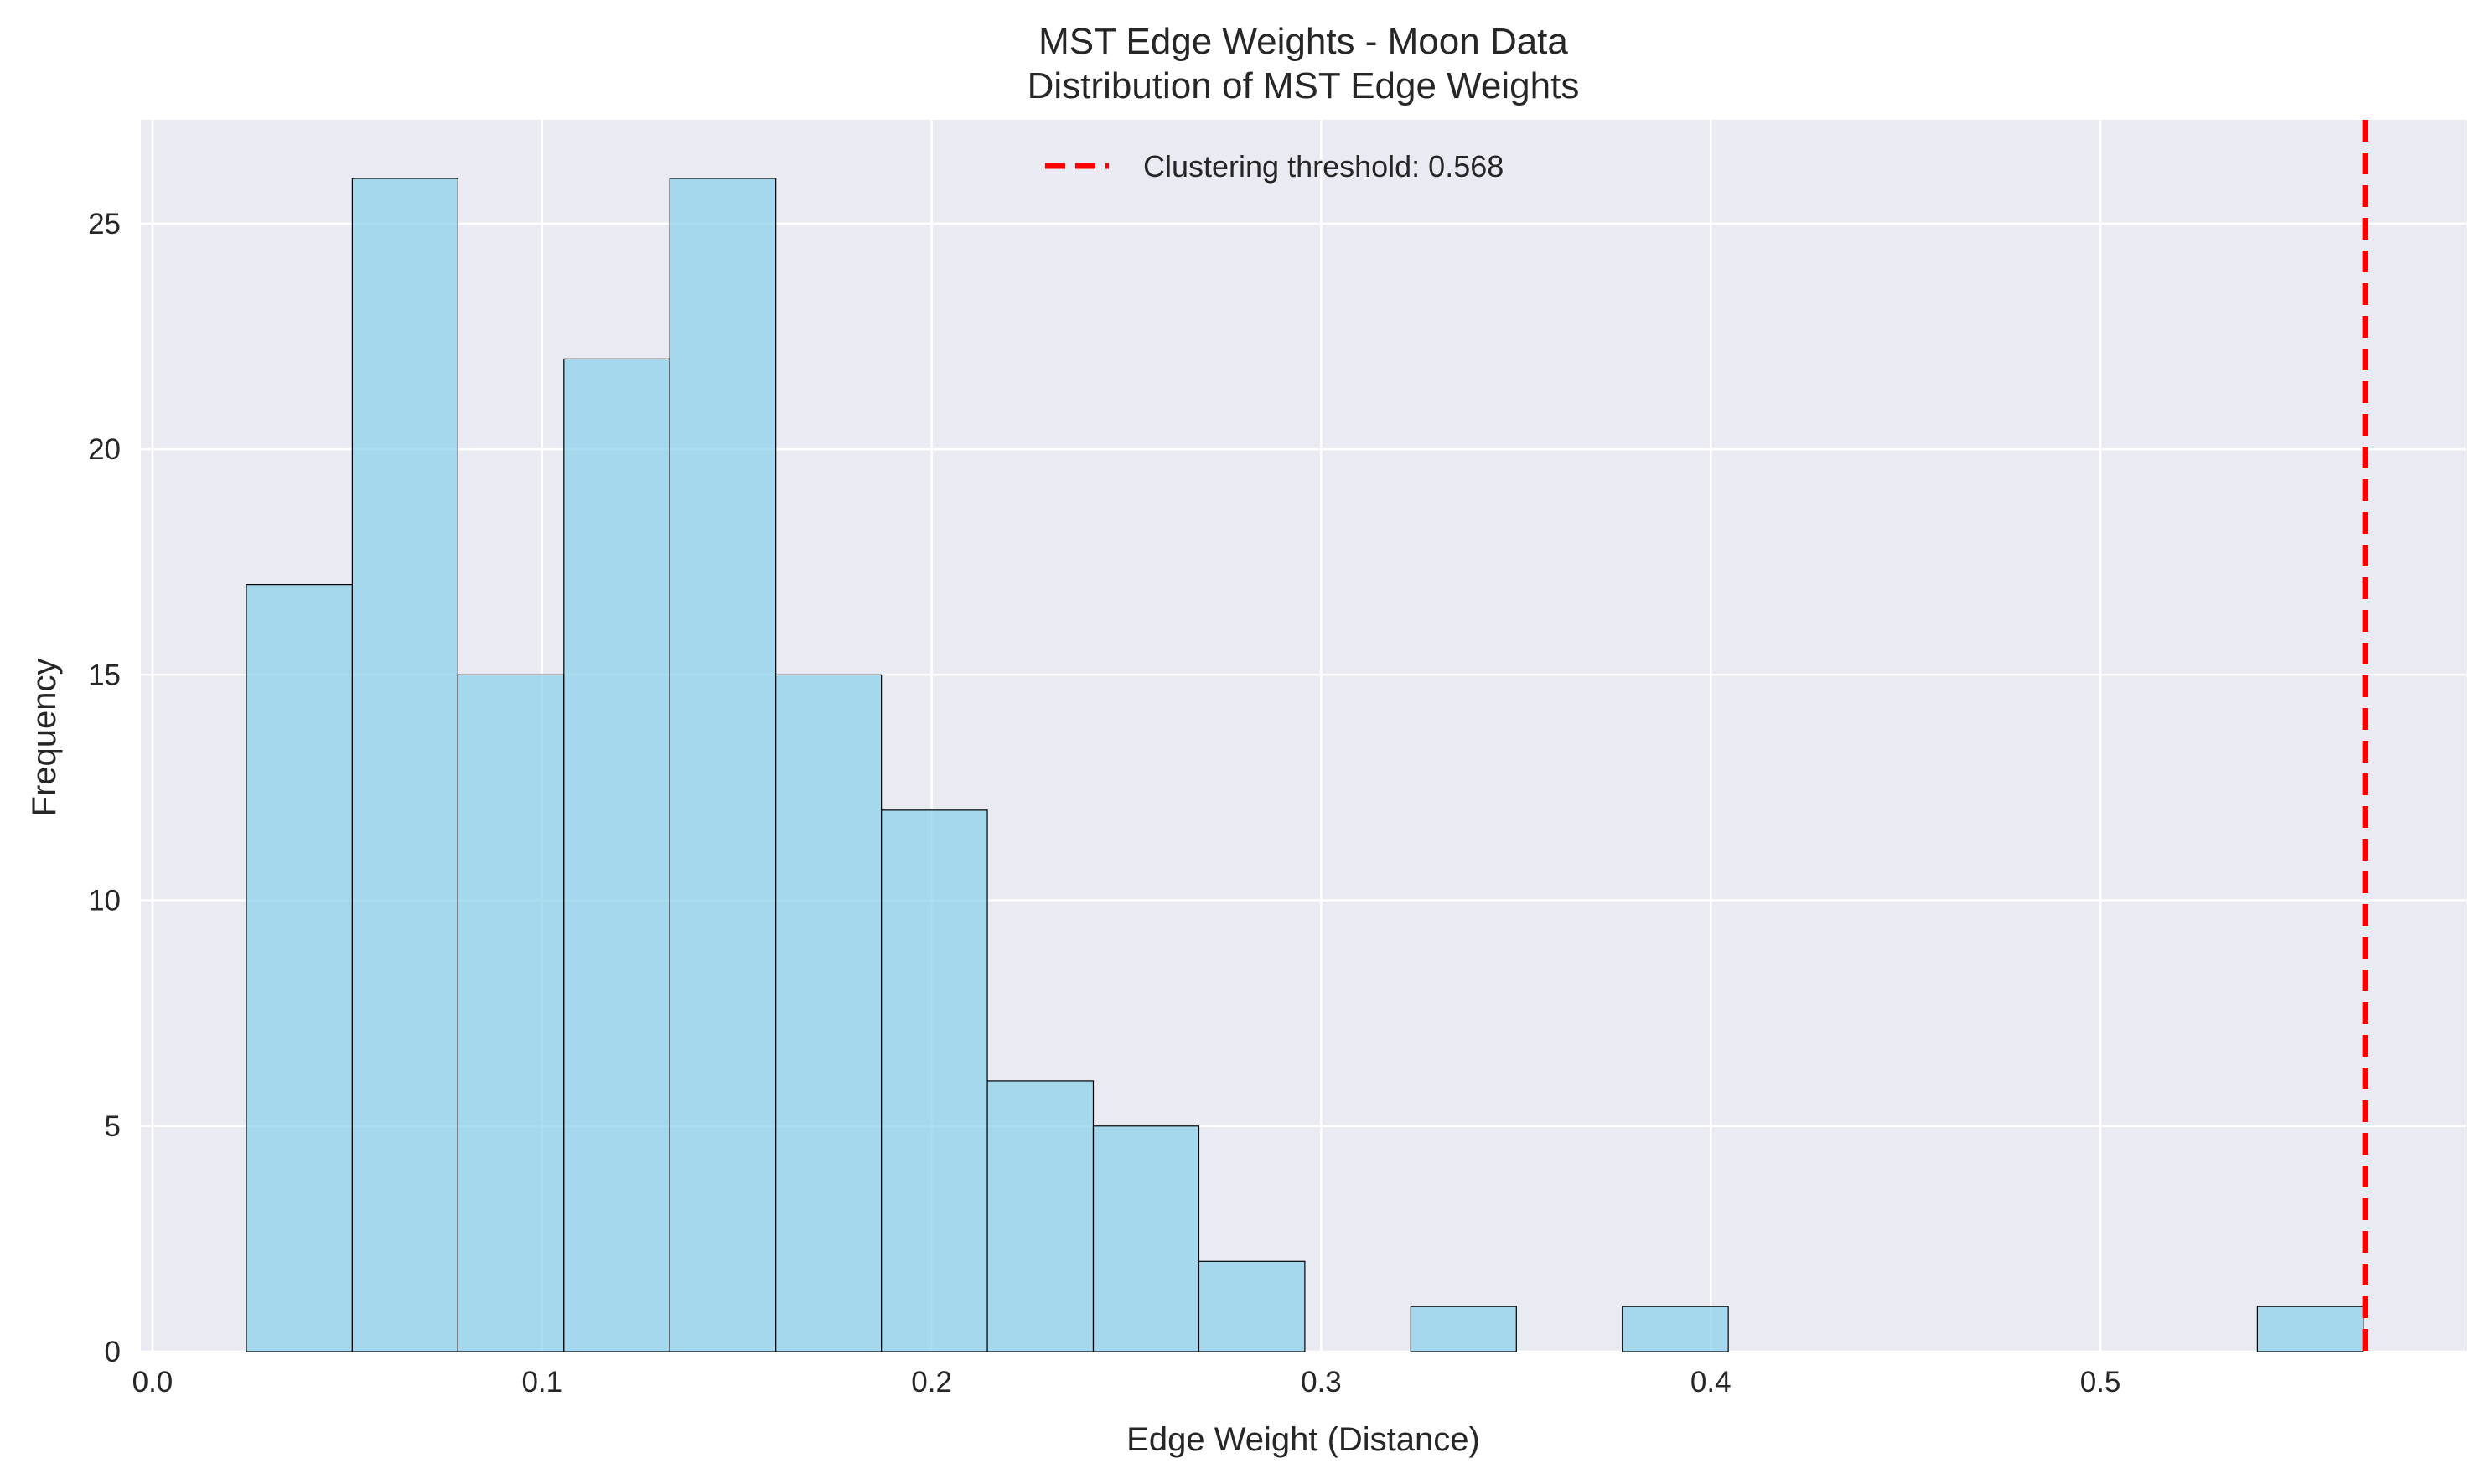 The height and width of the screenshot is (1484, 2490). I want to click on legend-threshold-label: Clustering threshold: 0.568, so click(1323, 166).